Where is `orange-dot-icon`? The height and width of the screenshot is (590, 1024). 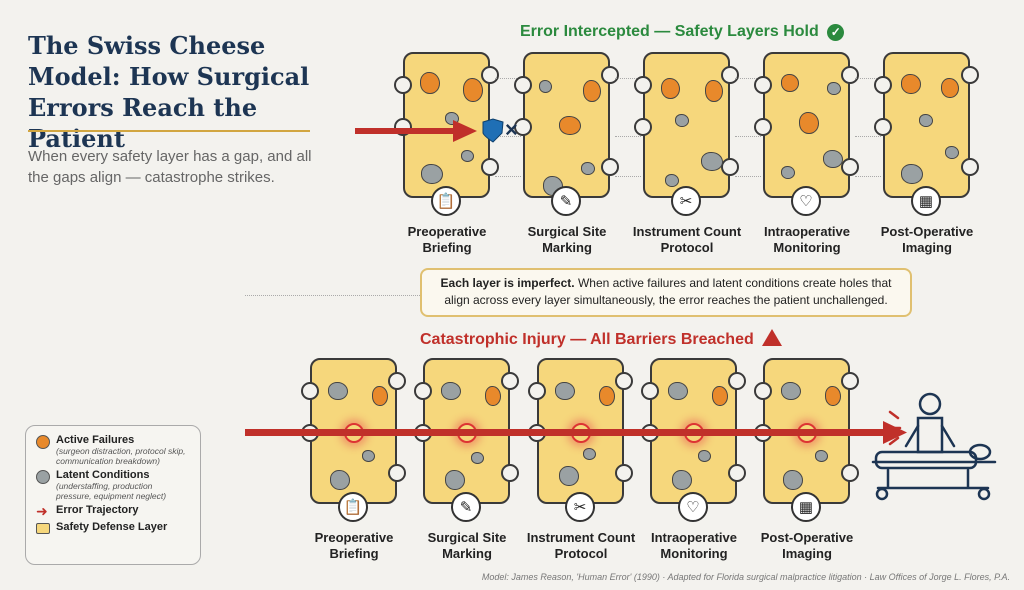
orange-dot-icon is located at coordinates (43, 442).